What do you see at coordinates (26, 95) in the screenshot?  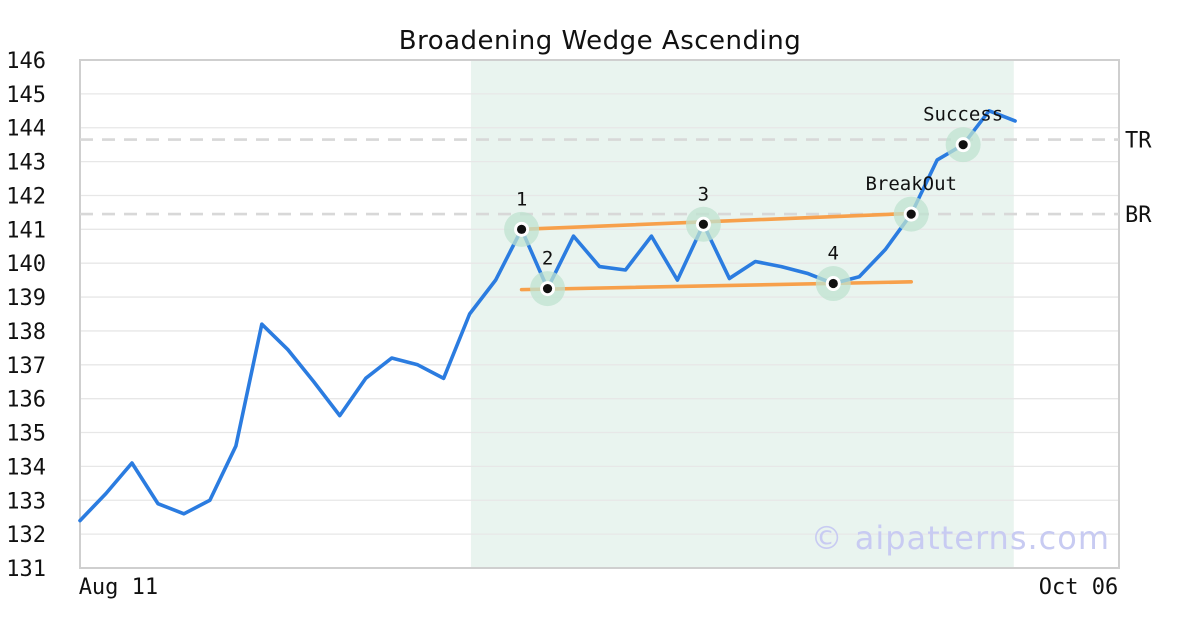 I see `y-tick-label: 145` at bounding box center [26, 95].